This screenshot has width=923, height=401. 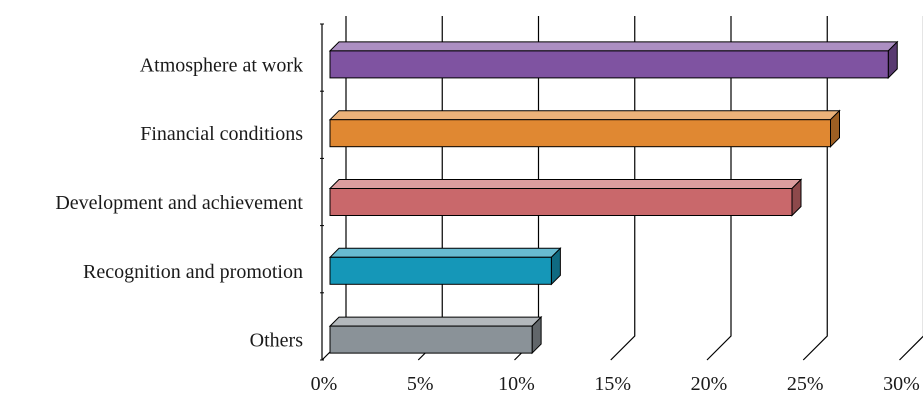 I want to click on tick-labels: 0% 5% 10% 15% 20% 25% 30%, so click(x=615, y=384).